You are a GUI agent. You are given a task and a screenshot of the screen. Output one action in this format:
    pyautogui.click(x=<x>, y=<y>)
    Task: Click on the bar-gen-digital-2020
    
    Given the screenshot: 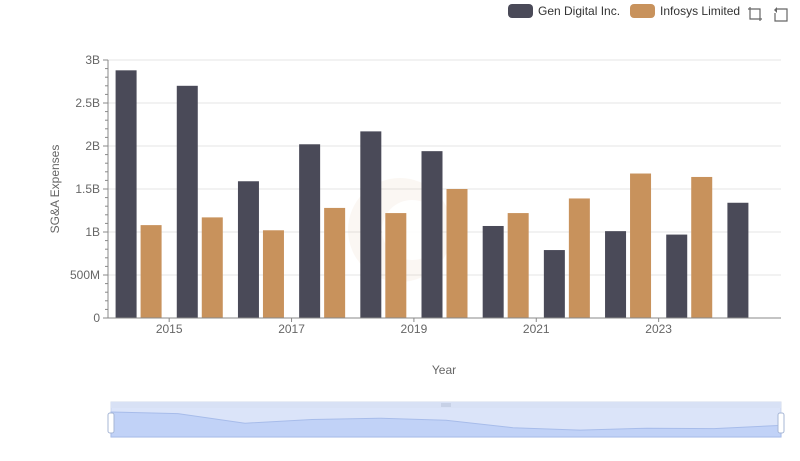 What is the action you would take?
    pyautogui.click(x=493, y=271)
    